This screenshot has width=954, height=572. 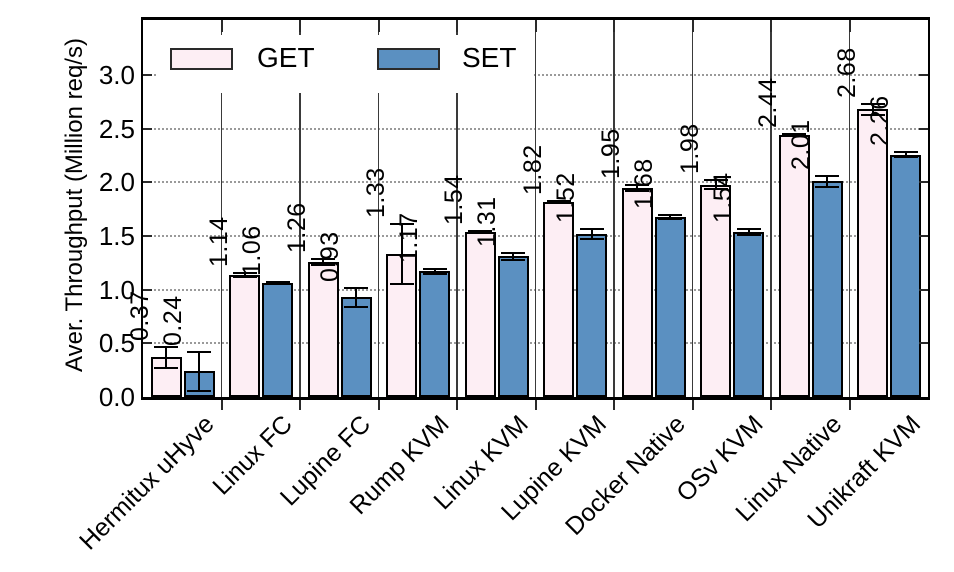 What do you see at coordinates (611, 153) in the screenshot?
I see `value-label-get-6: 1.95` at bounding box center [611, 153].